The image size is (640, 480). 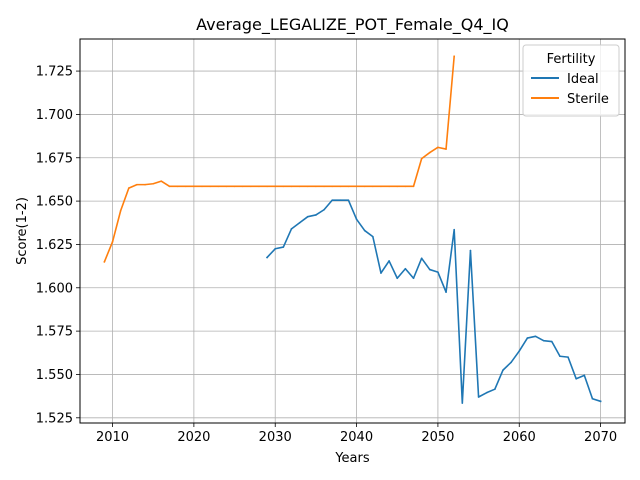 What do you see at coordinates (437, 437) in the screenshot?
I see `x-tick-label: 2050` at bounding box center [437, 437].